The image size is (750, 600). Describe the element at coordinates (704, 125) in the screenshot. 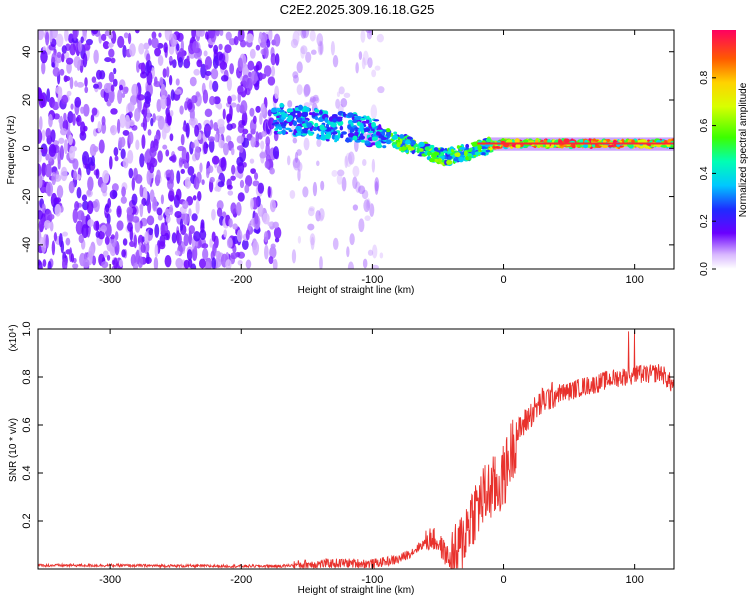

I see `colorbar-tick-label: 0.6` at that location.